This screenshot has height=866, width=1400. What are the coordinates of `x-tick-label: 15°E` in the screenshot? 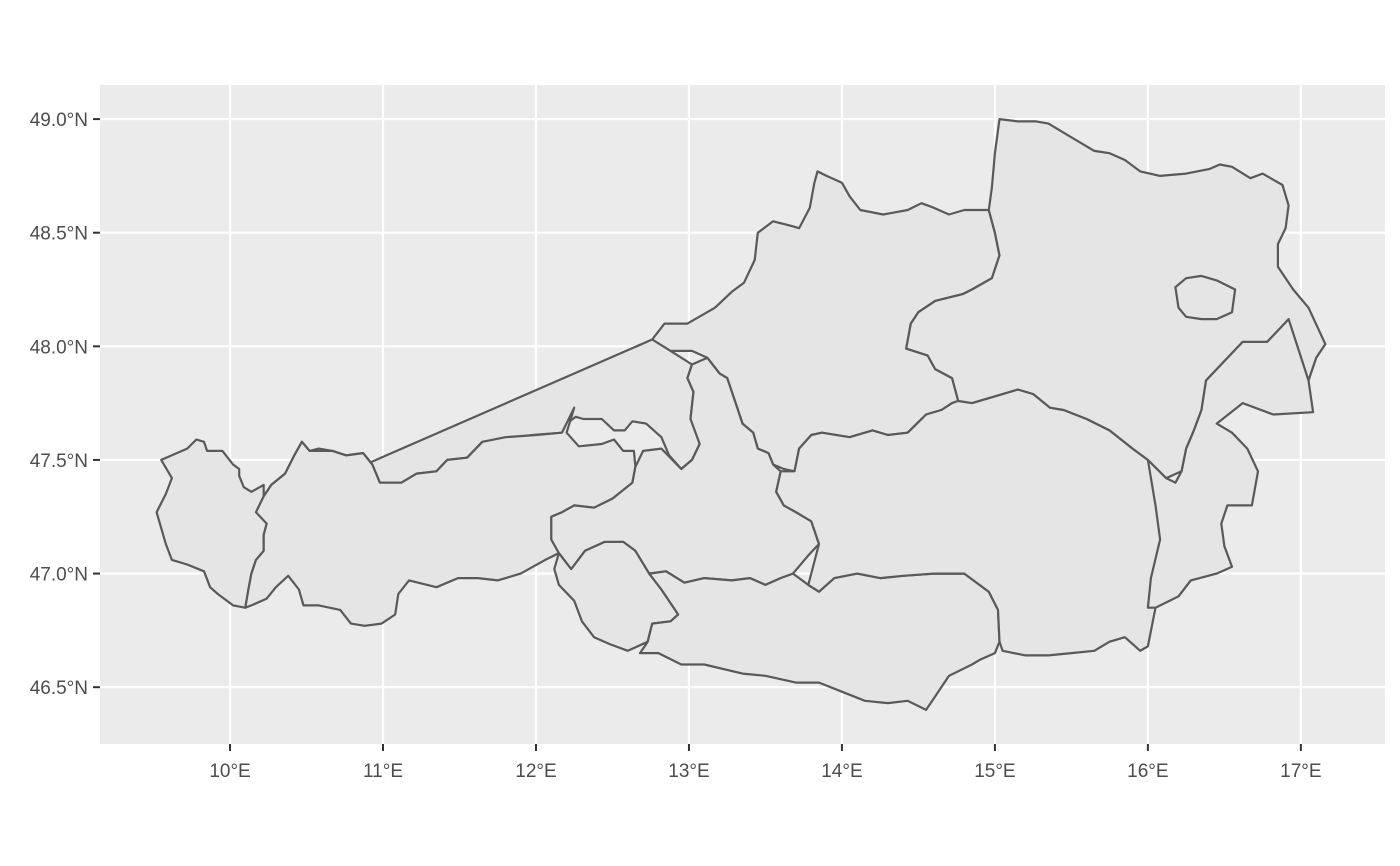 It's located at (994, 771).